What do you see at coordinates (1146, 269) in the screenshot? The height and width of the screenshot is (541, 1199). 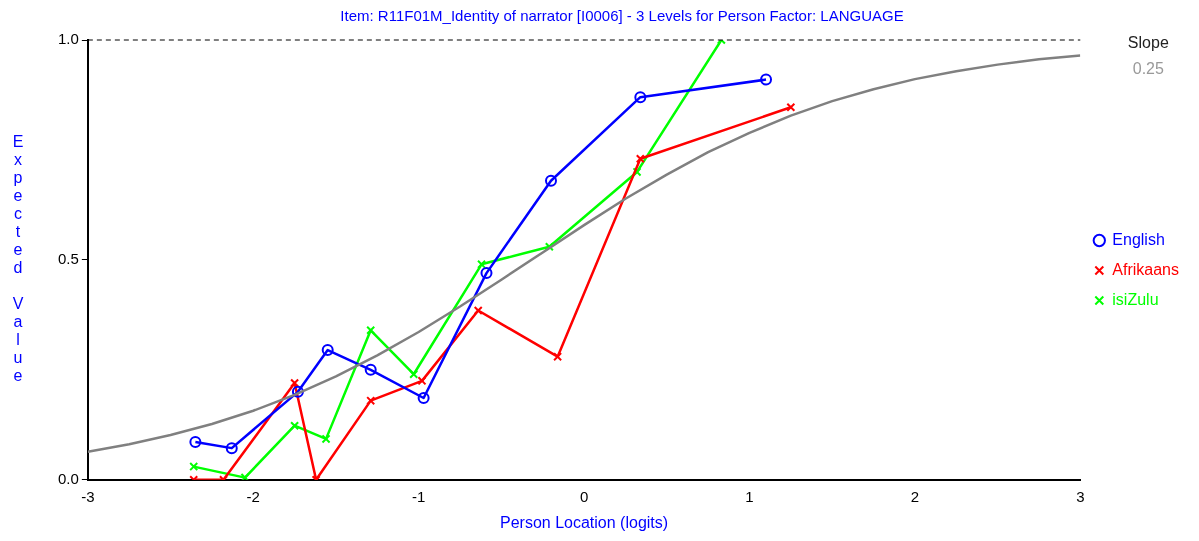 I see `legend-label: Afrikaans` at bounding box center [1146, 269].